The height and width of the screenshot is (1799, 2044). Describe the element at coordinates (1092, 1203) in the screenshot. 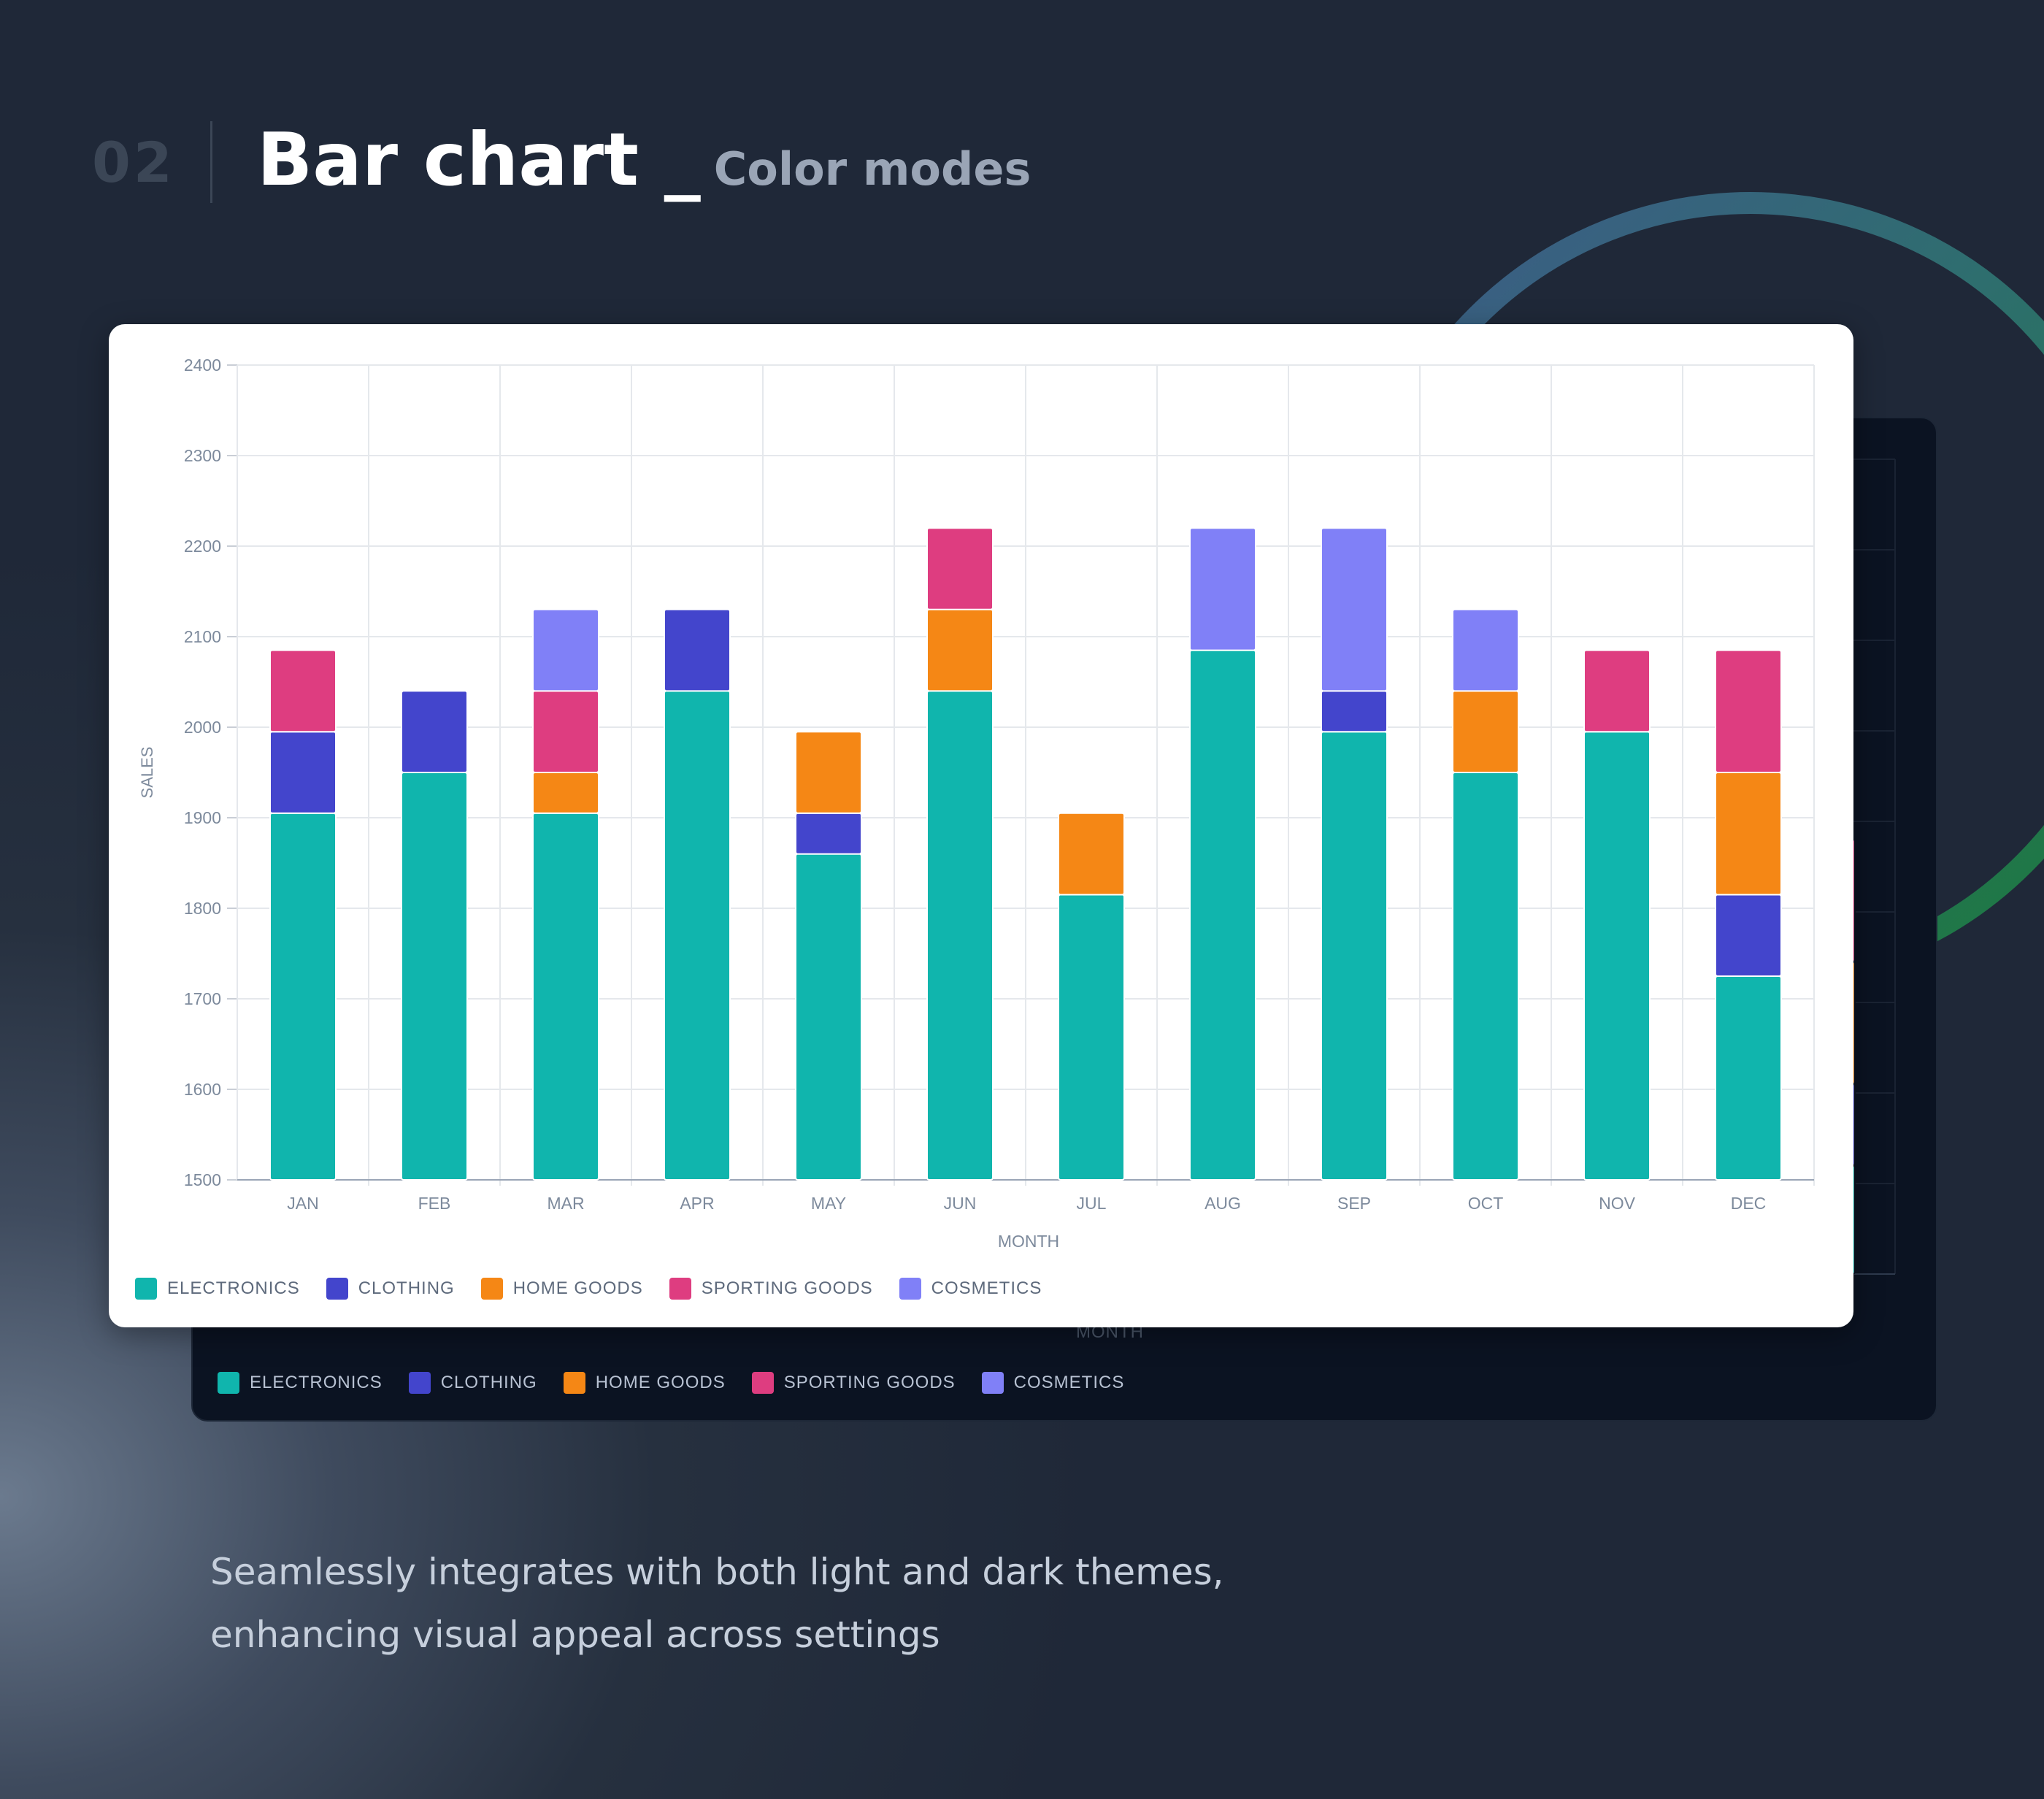

I see `x-tick-label: JUL` at that location.